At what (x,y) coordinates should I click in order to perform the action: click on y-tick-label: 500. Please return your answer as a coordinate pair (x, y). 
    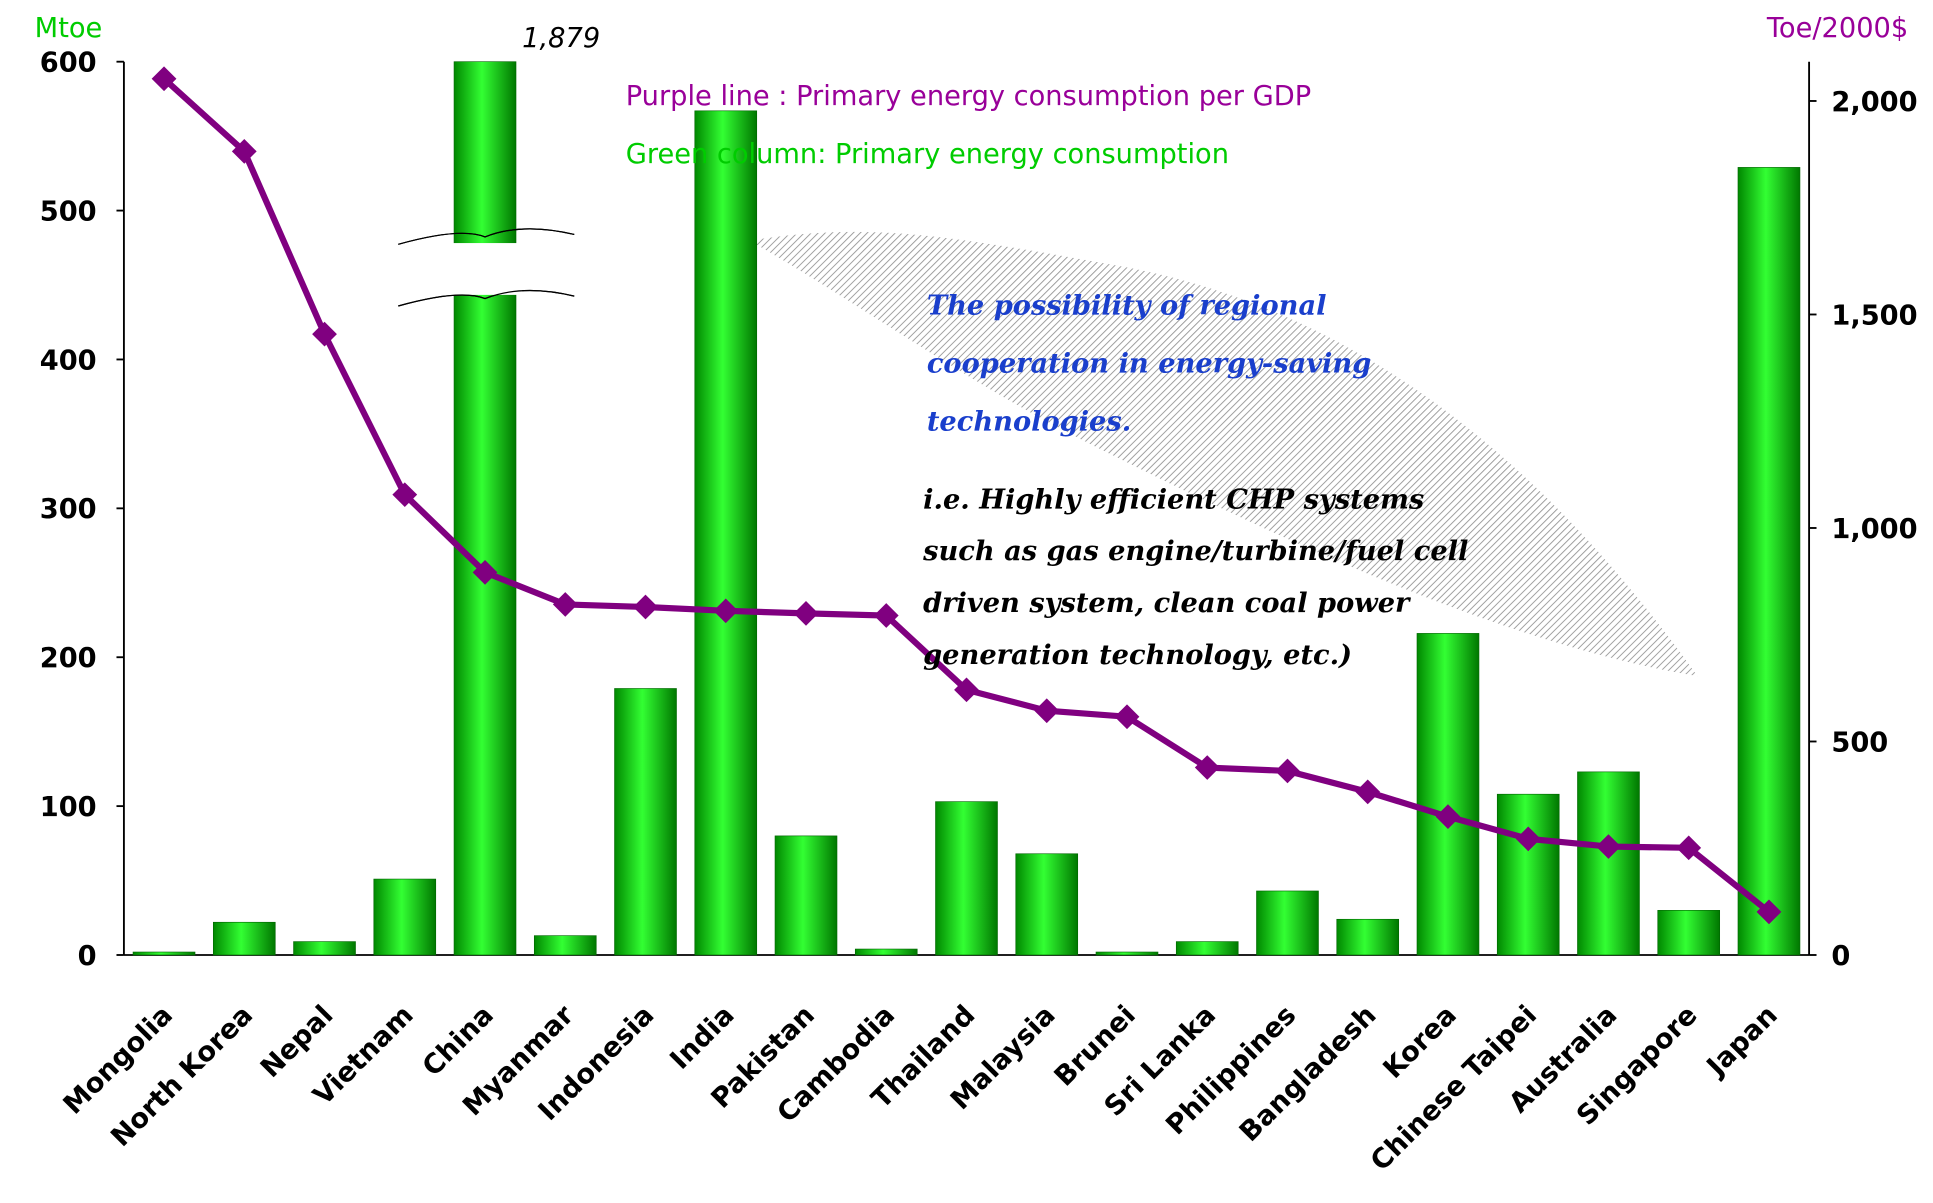
    Looking at the image, I should click on (68, 211).